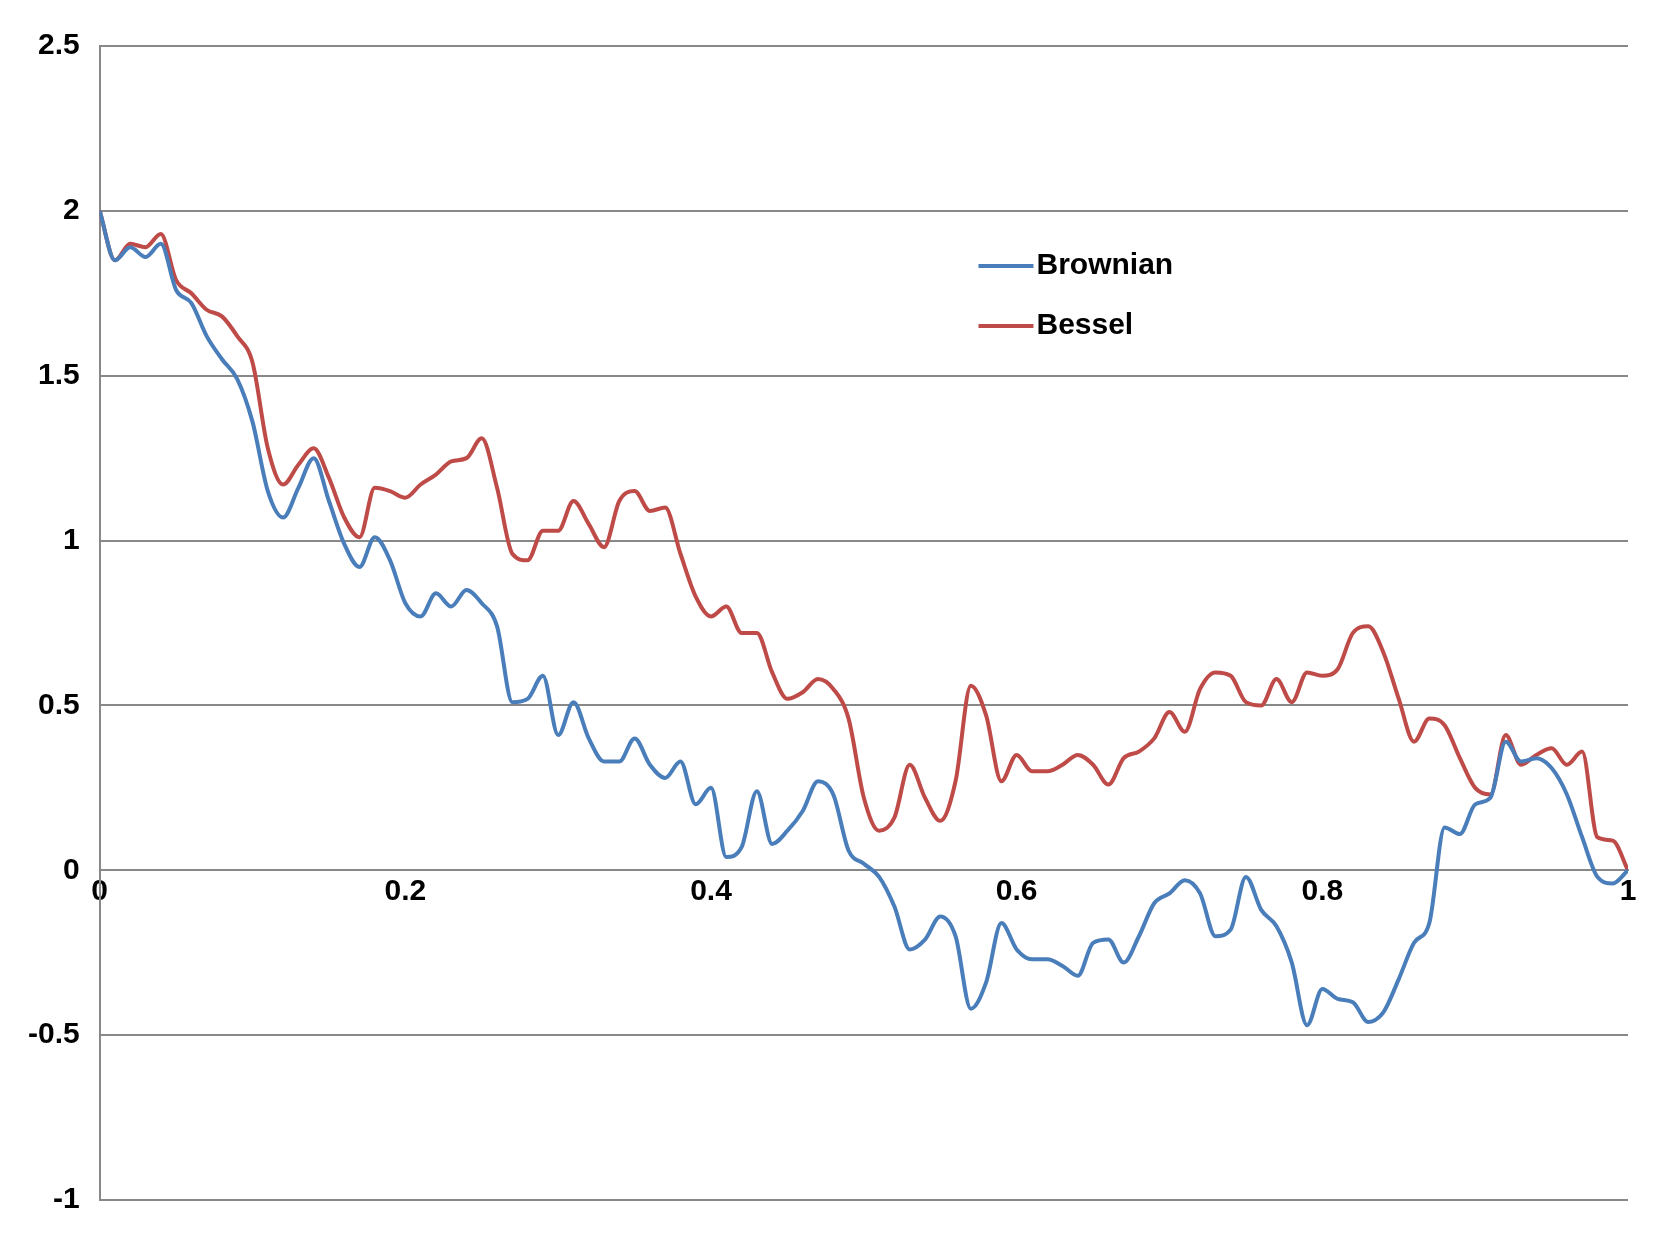 The image size is (1664, 1249). Describe the element at coordinates (58, 703) in the screenshot. I see `y-tick-label: 0.5` at that location.